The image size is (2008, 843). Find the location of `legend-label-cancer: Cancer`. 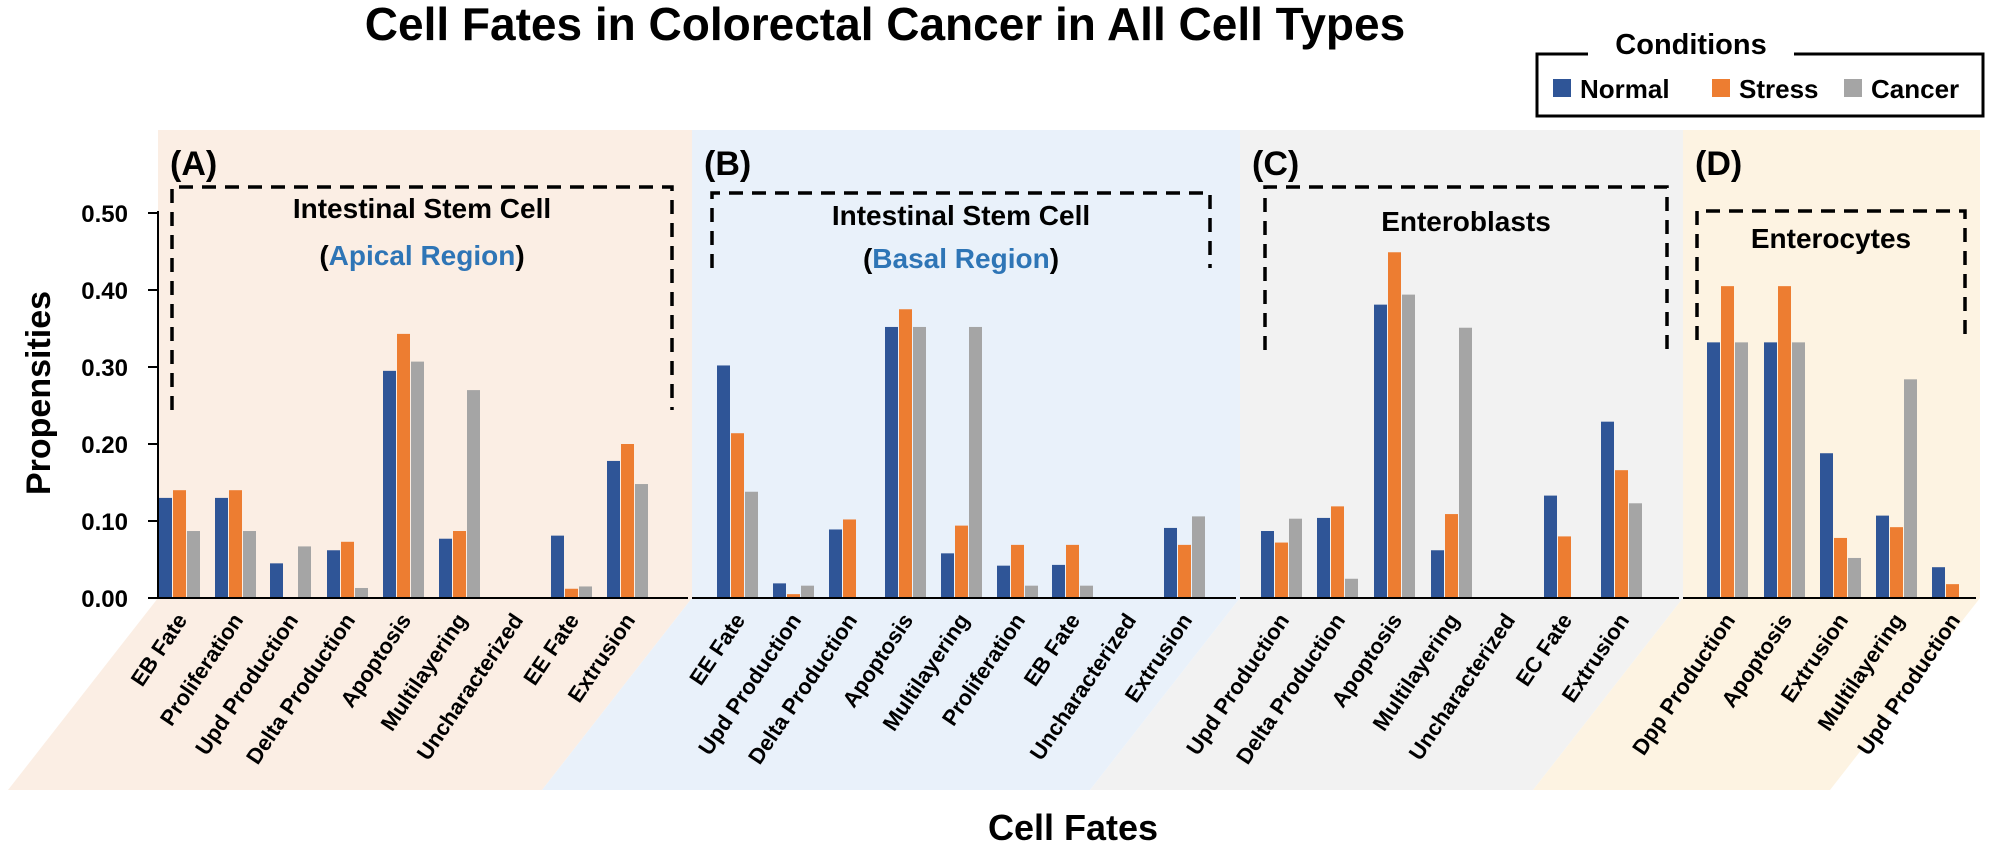

legend-label-cancer: Cancer is located at coordinates (1915, 89).